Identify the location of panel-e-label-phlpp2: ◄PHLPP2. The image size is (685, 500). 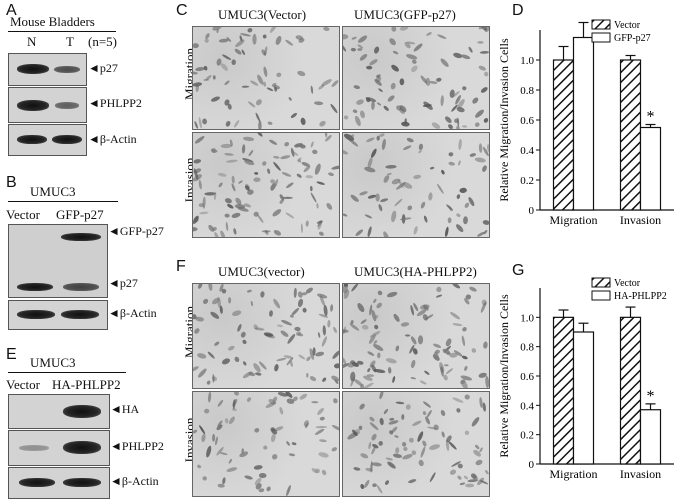
(137, 446).